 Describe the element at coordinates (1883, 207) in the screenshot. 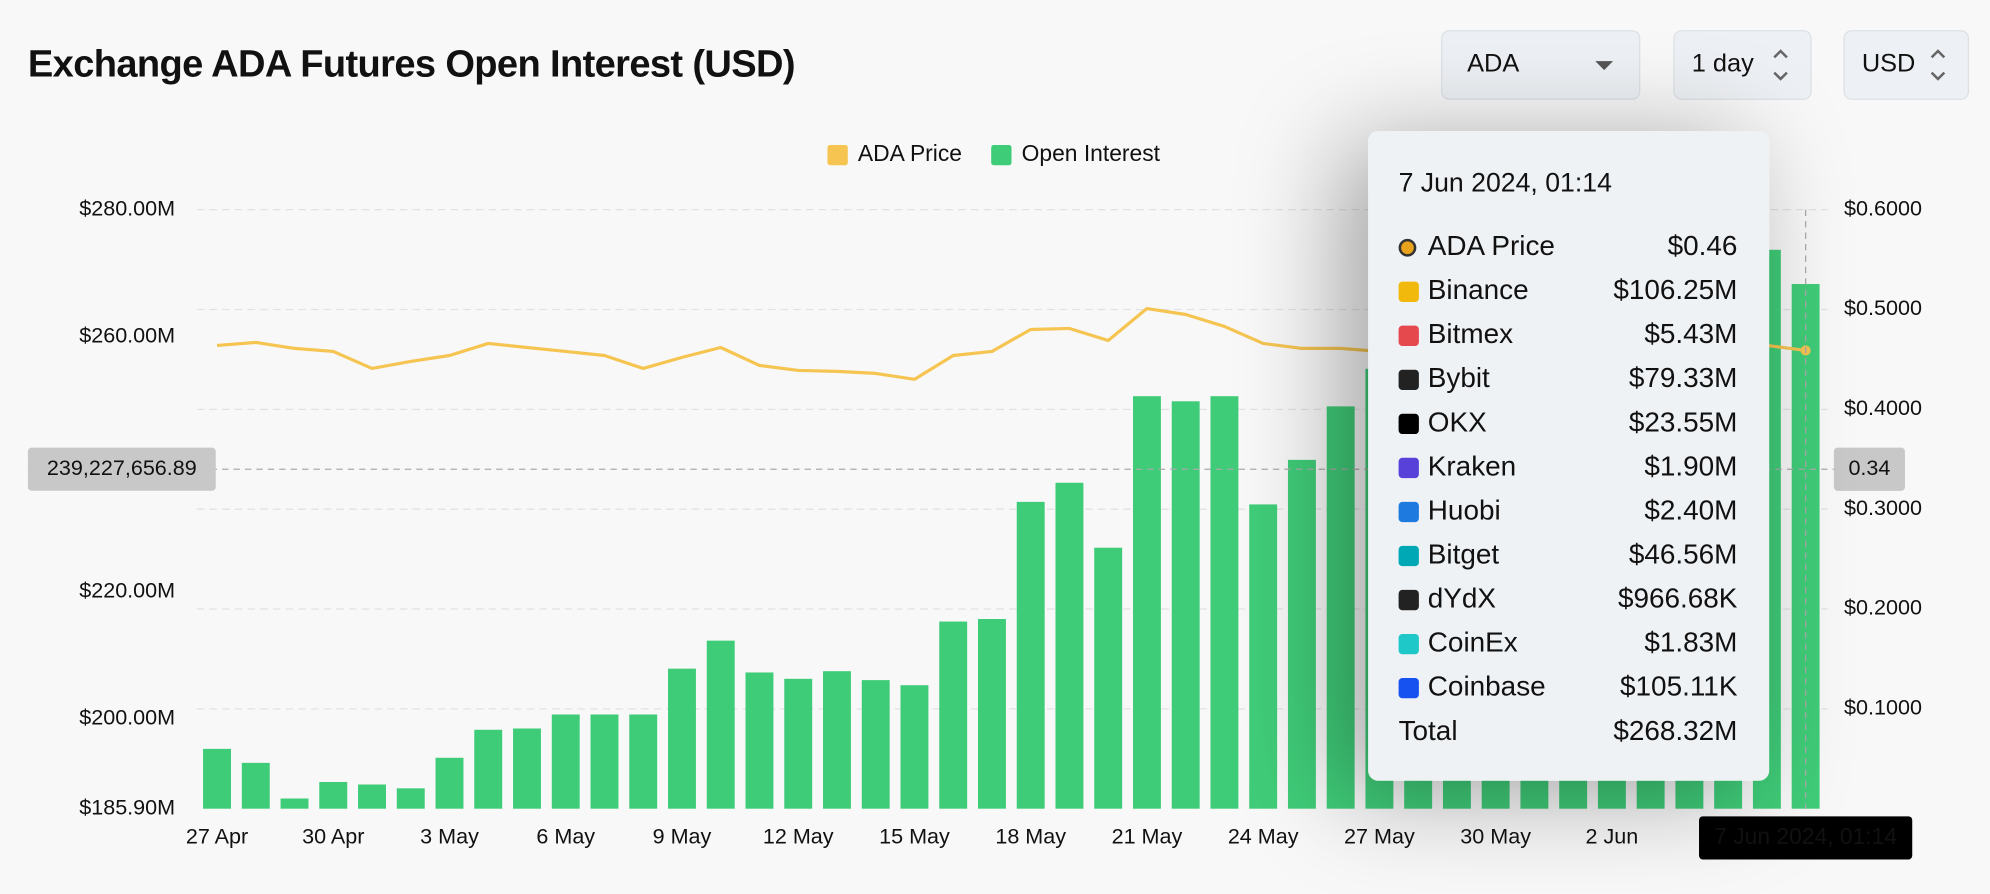

I see `y2-tick-label: $0.6000` at that location.